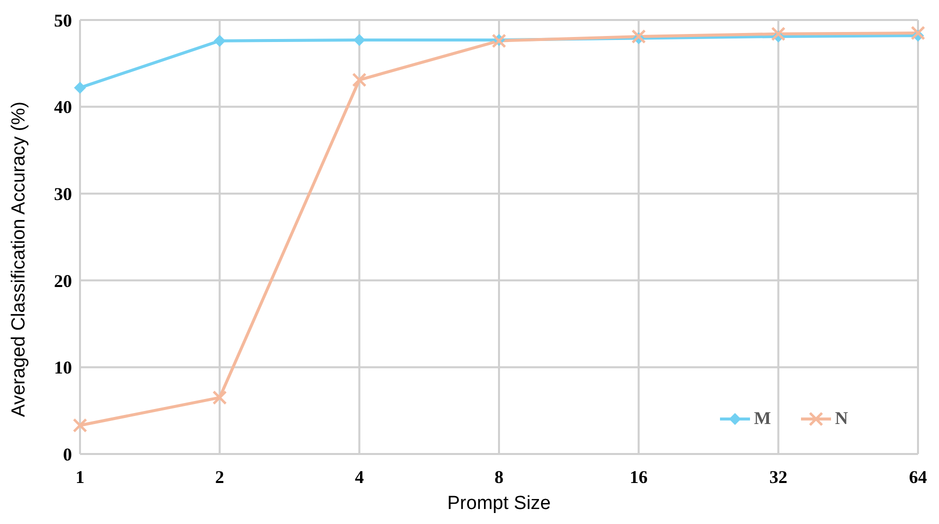 The height and width of the screenshot is (524, 939). I want to click on y-tick-label: 10, so click(63, 368).